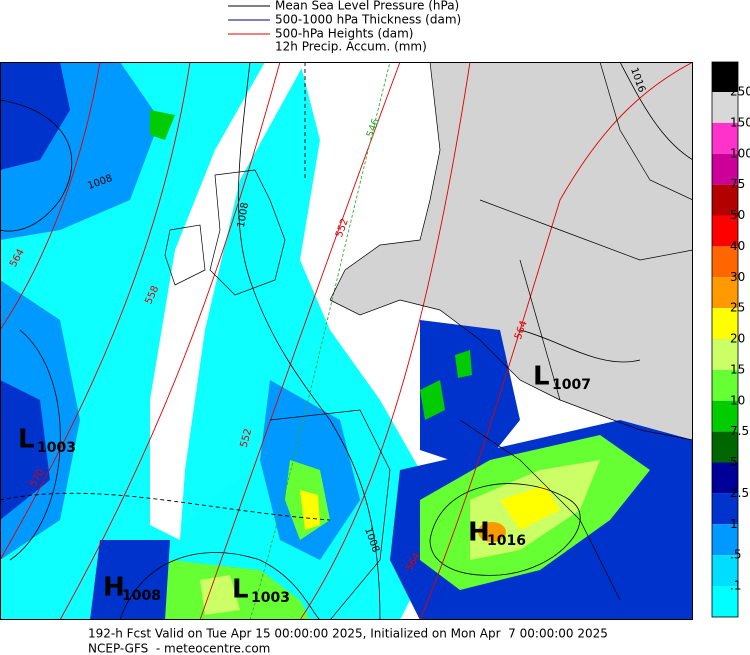 This screenshot has width=750, height=655. What do you see at coordinates (247, 437) in the screenshot?
I see `contour-label: 552` at bounding box center [247, 437].